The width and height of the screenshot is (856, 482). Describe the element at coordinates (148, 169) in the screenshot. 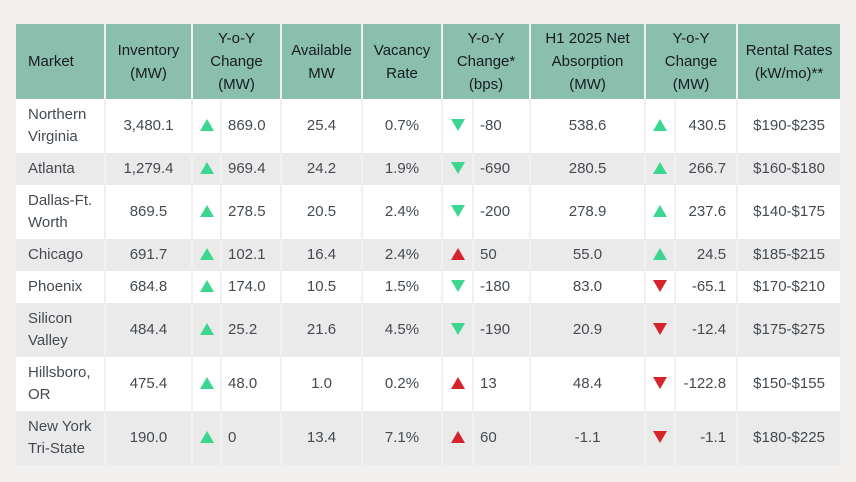

I see `cell-inventory: 1,279.4` at that location.